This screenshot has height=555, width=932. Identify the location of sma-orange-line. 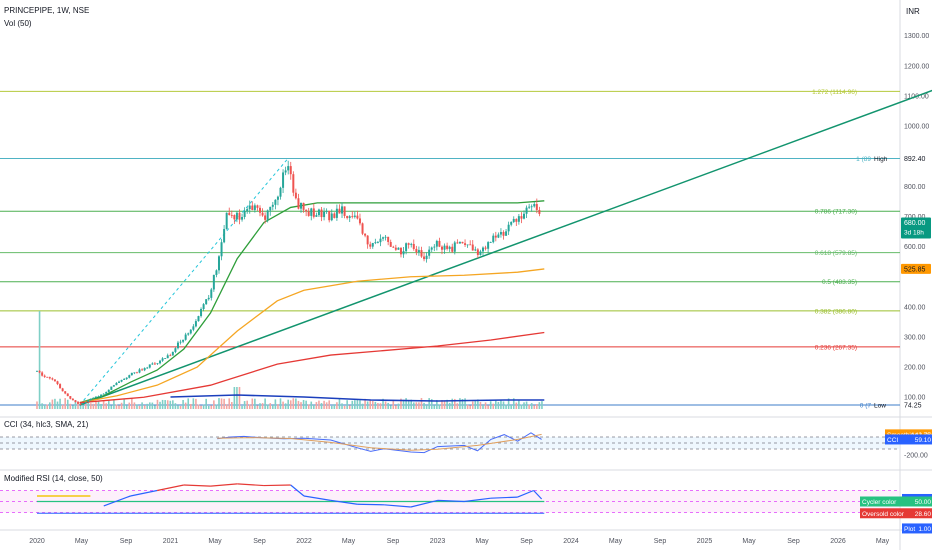
(312, 336).